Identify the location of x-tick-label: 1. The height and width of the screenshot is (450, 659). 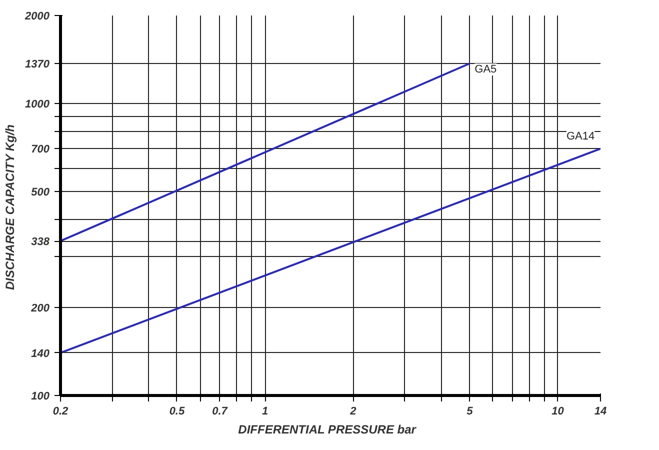
(265, 412).